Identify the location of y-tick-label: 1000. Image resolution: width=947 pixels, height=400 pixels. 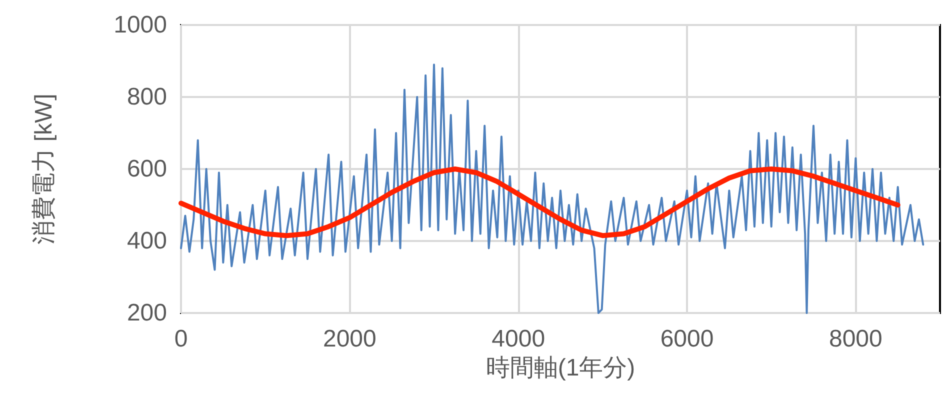
(140, 25).